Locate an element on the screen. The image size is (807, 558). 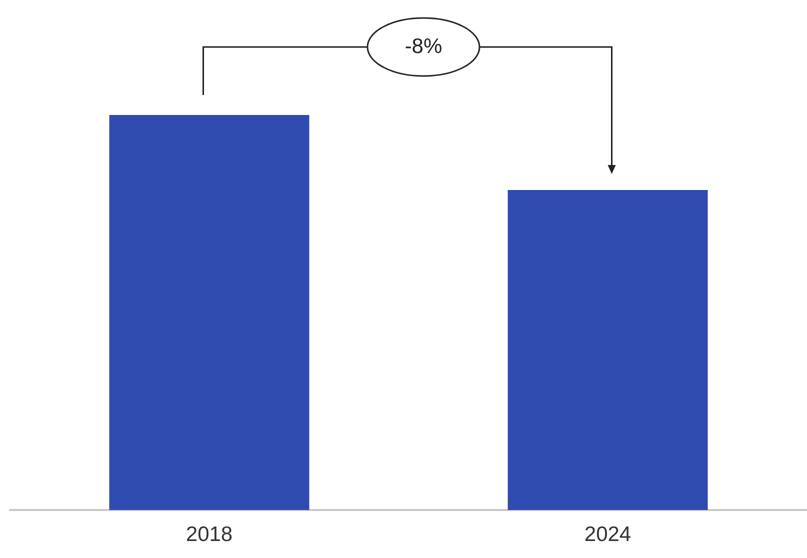
text: -8% is located at coordinates (424, 47).